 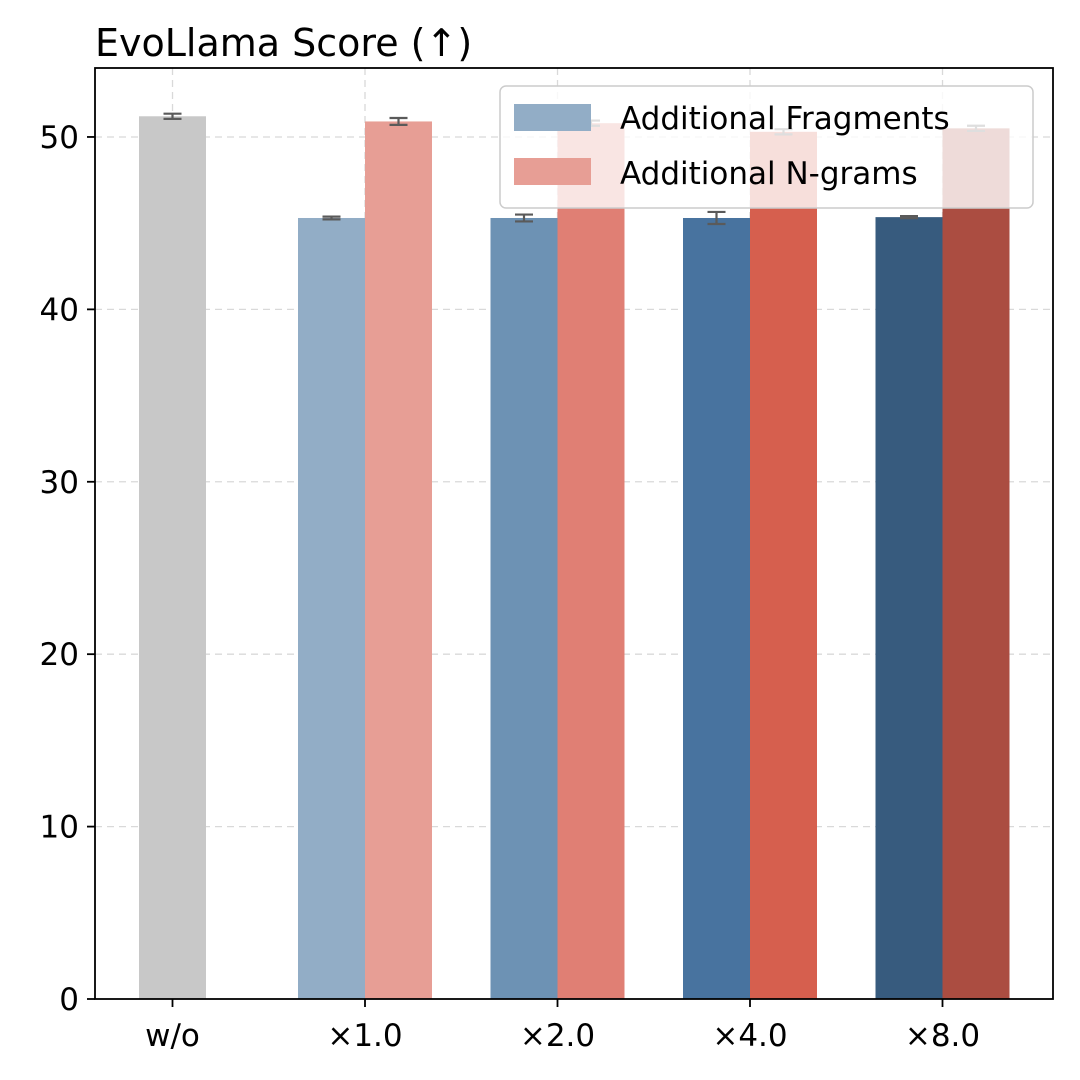 What do you see at coordinates (172, 558) in the screenshot?
I see `bar-baseline-w-o` at bounding box center [172, 558].